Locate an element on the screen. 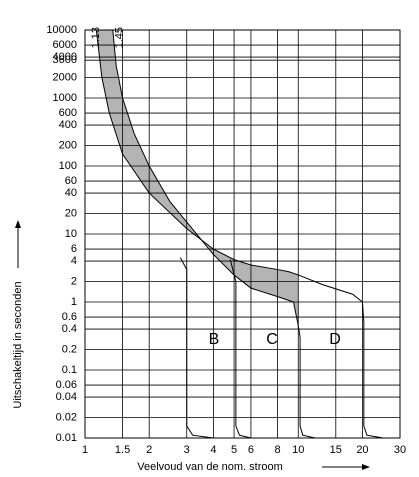 The width and height of the screenshot is (419, 477). y-tick-label: 0.01 is located at coordinates (66, 438).